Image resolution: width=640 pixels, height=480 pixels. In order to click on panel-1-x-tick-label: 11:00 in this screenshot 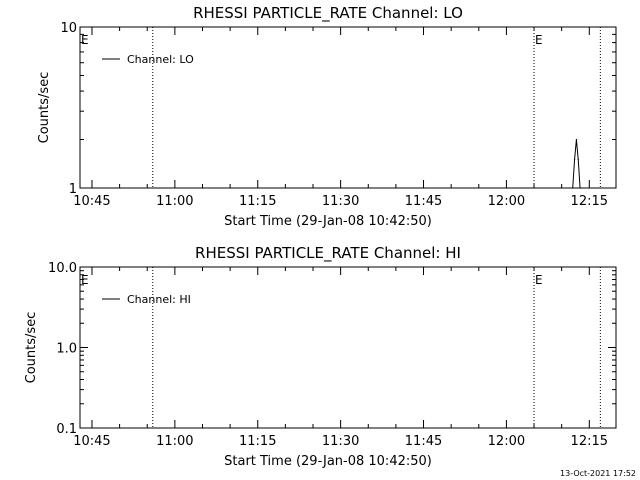, I will do `click(174, 201)`.